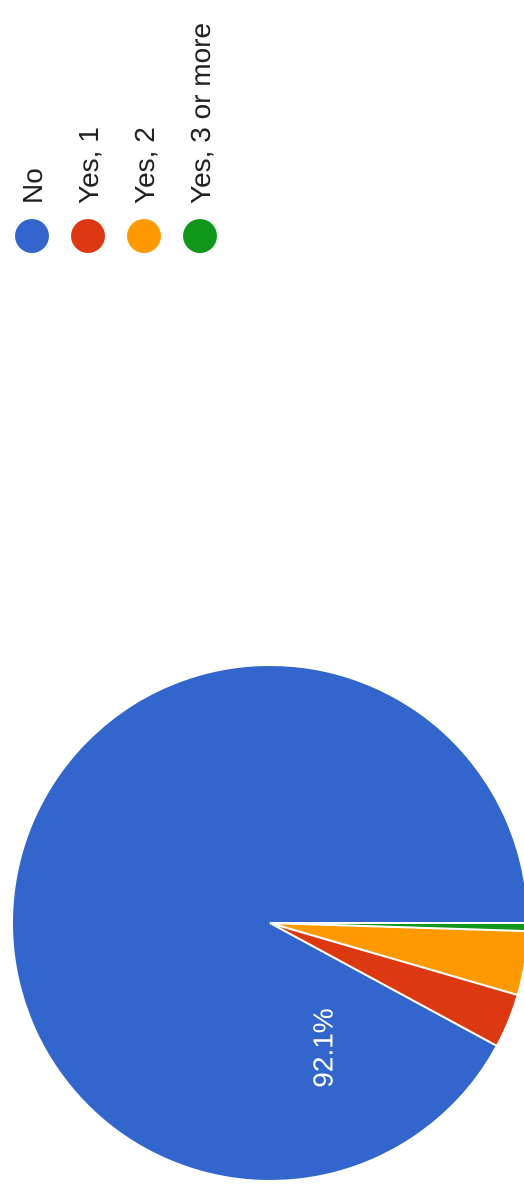  Describe the element at coordinates (32, 186) in the screenshot. I see `legend-label: No` at that location.